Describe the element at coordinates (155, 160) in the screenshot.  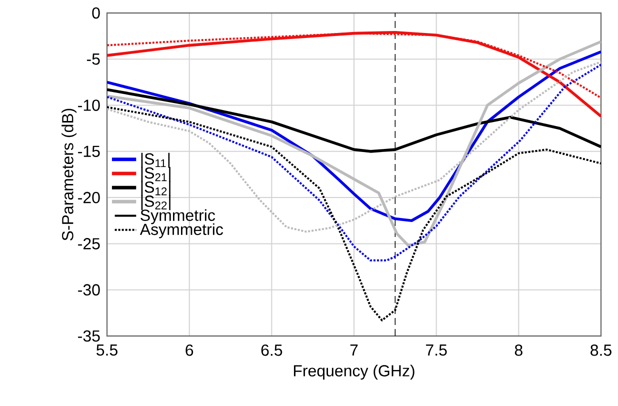
I see `legend-label: |S$_{11}$|` at that location.